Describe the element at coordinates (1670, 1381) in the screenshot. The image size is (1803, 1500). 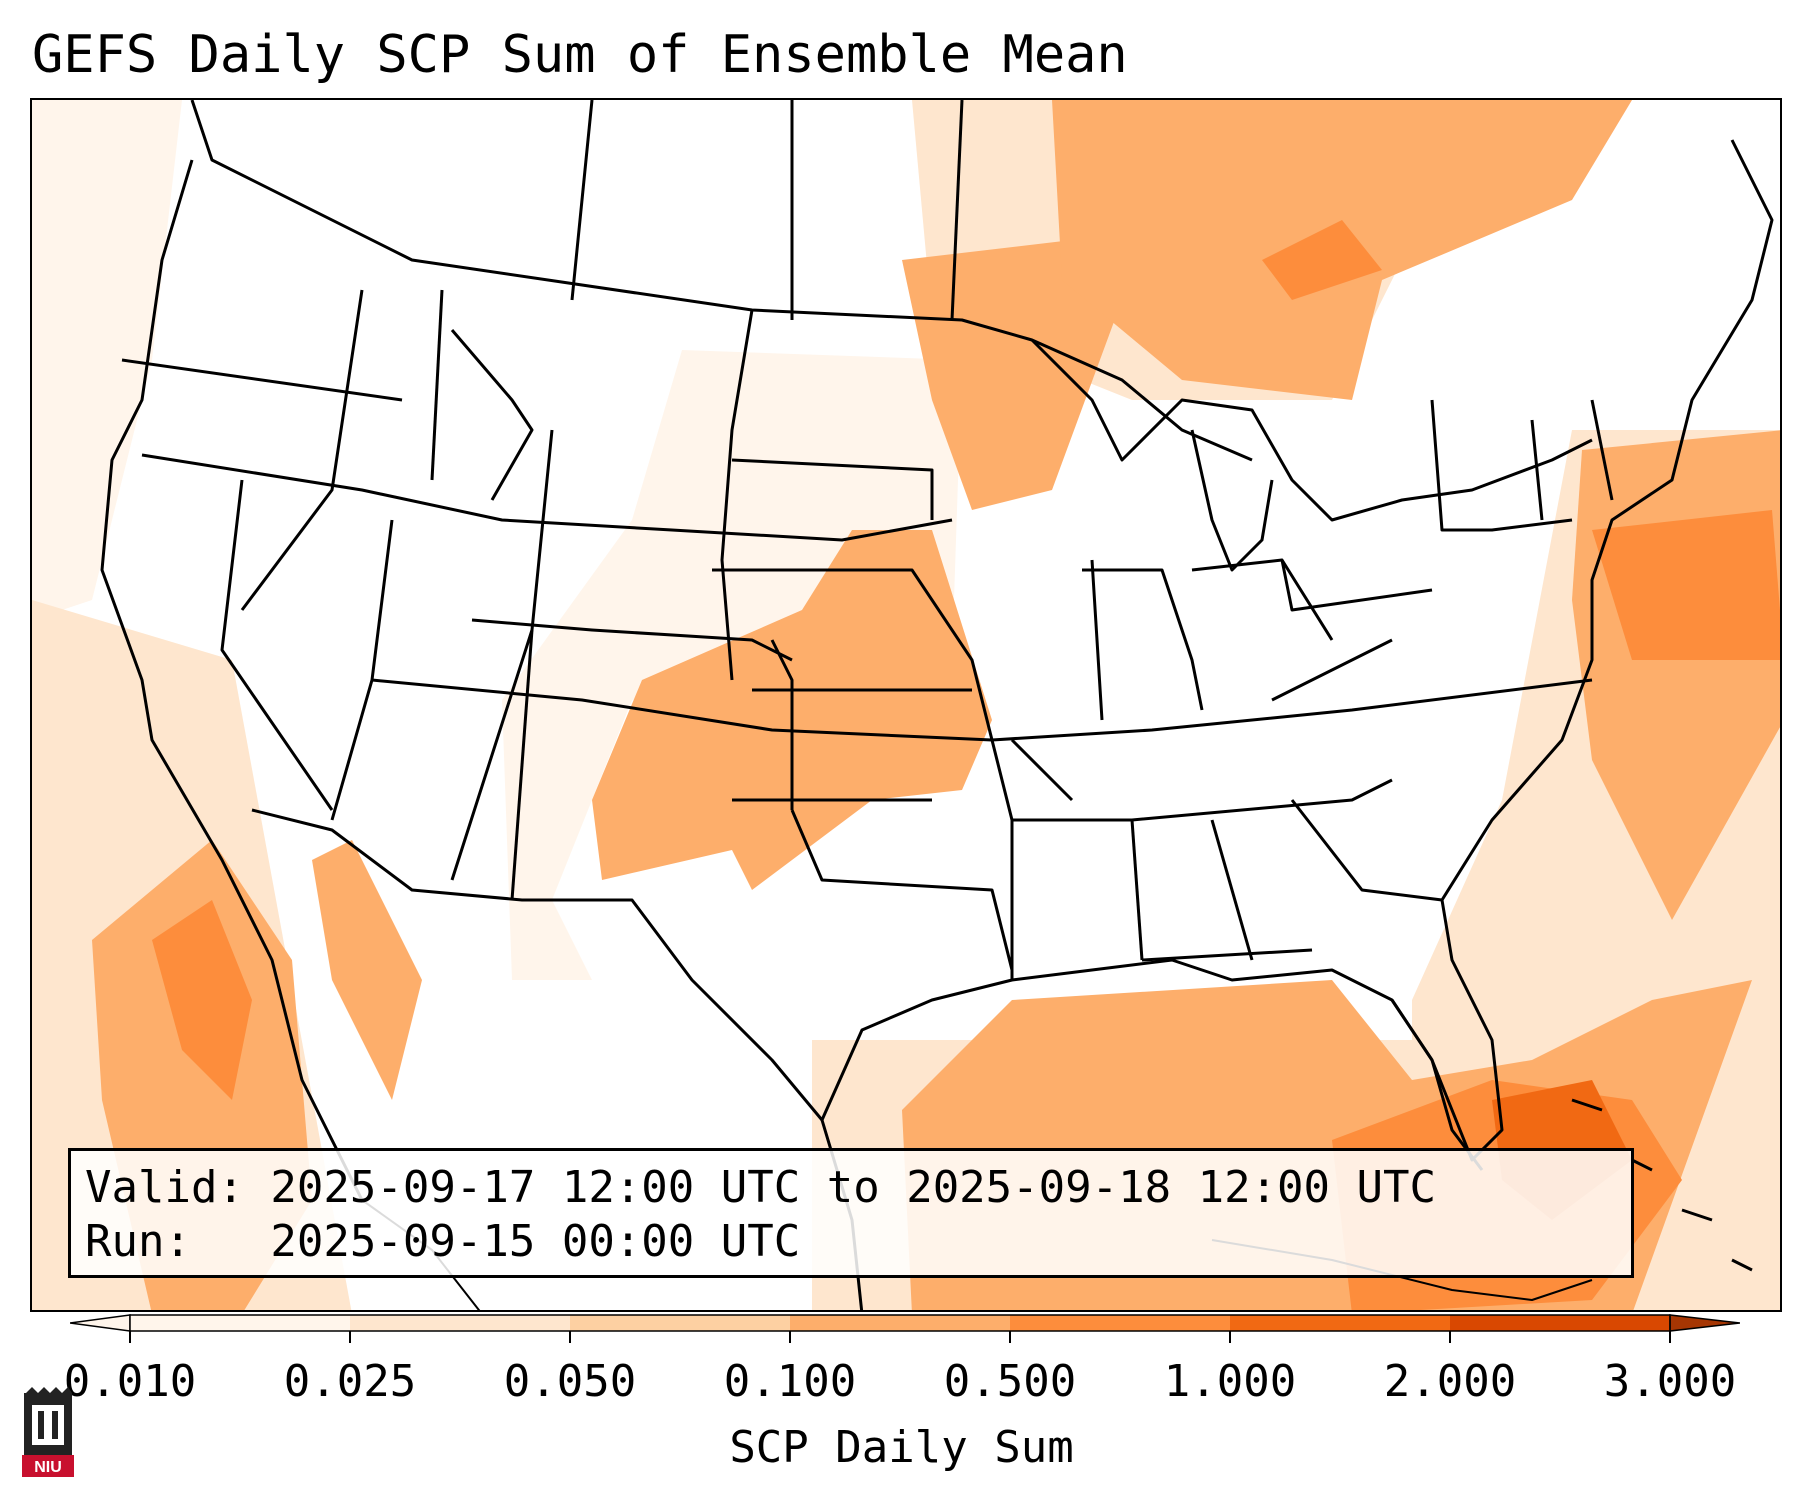
I see `colorbar-tick-label: 3.000` at that location.